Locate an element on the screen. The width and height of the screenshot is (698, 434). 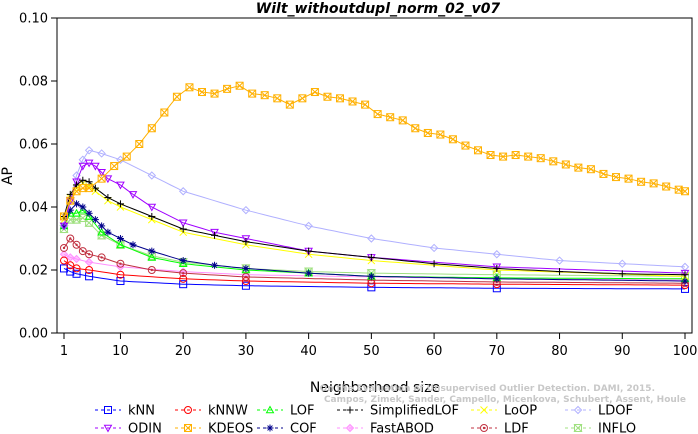
y-tick-label: 0.06 is located at coordinates (33, 145).